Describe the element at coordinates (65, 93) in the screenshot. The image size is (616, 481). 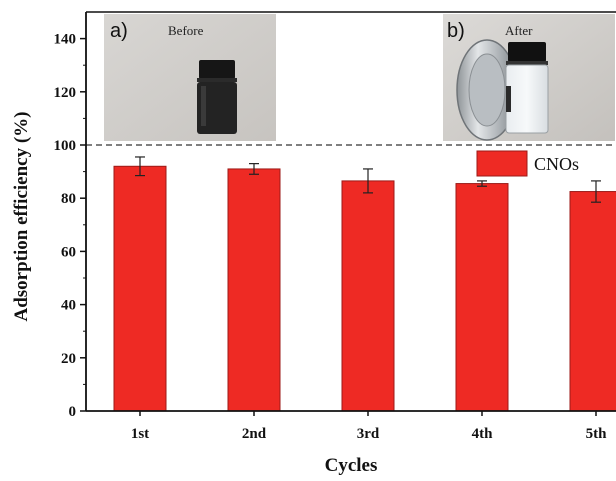
I see `y-tick-label: 120` at that location.